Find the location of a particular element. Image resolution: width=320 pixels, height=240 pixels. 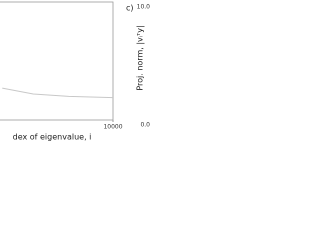

y-axis-label: Proj. norm, |vᵢᵀy| is located at coordinates (140, 57).